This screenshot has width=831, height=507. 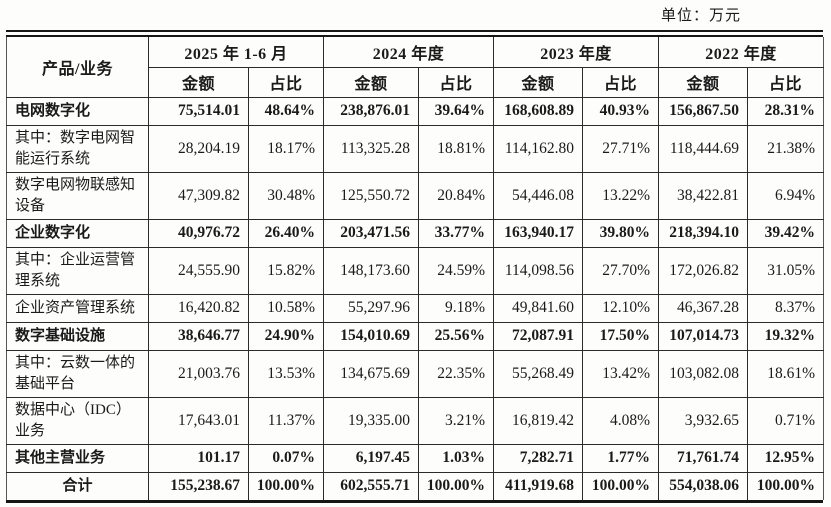 What do you see at coordinates (371, 111) in the screenshot?
I see `amount-cell: 238,876.01` at bounding box center [371, 111].